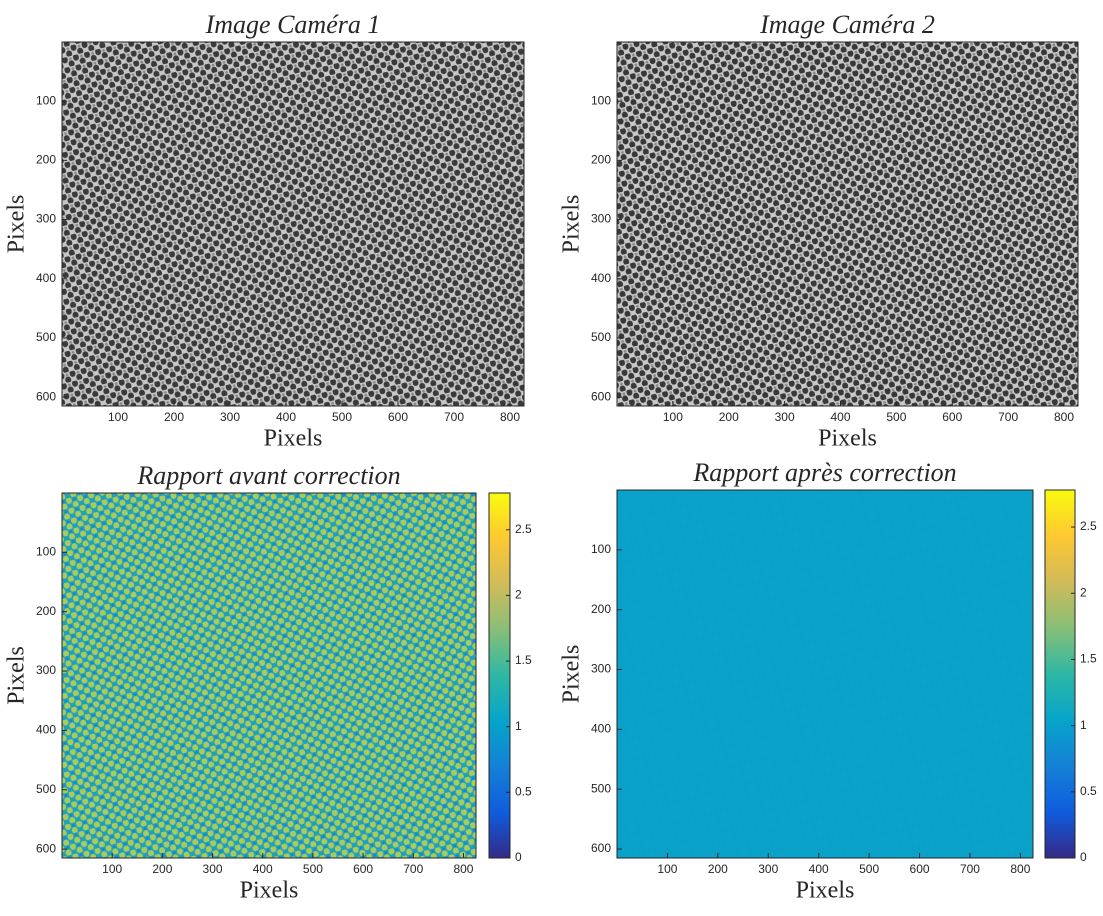 This screenshot has width=1103, height=916. Describe the element at coordinates (268, 475) in the screenshot. I see `panel-title: Rapport avant correction` at that location.